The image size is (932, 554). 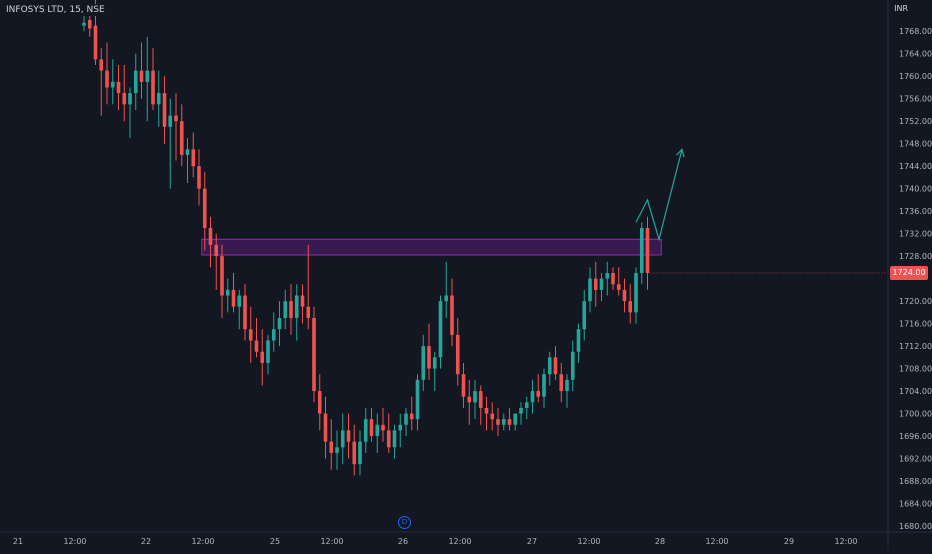 What do you see at coordinates (915, 504) in the screenshot?
I see `price-tick-label: 1684.00` at bounding box center [915, 504].